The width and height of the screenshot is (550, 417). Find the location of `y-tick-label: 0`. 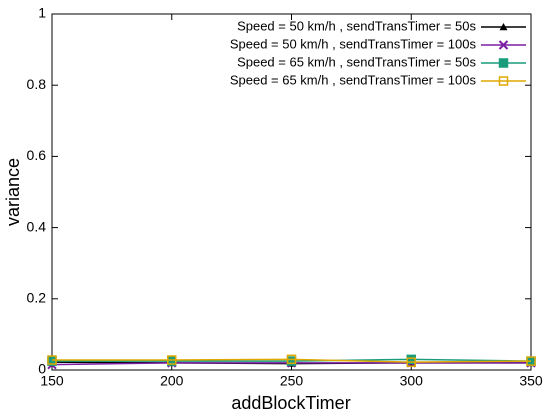

y-tick-label: 0 is located at coordinates (42, 369).